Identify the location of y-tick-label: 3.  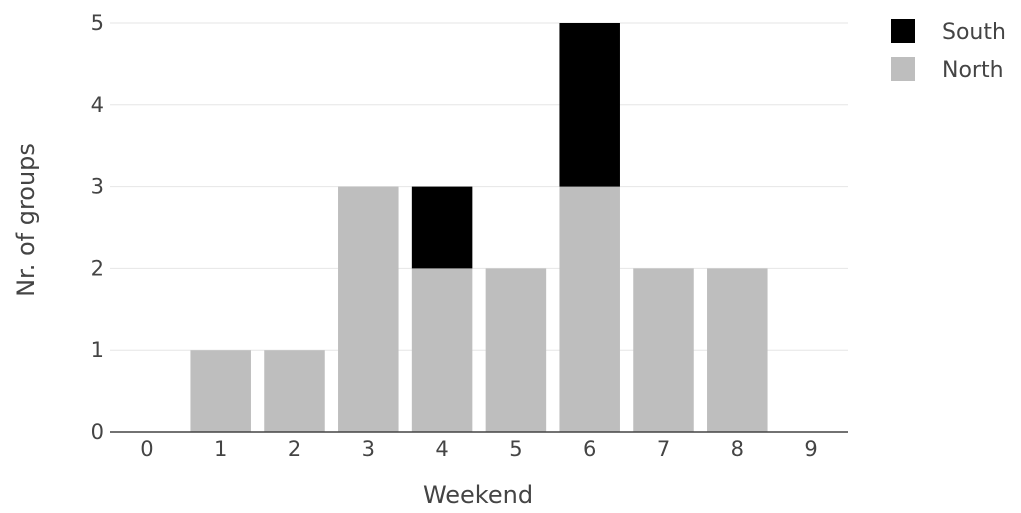
(97, 187).